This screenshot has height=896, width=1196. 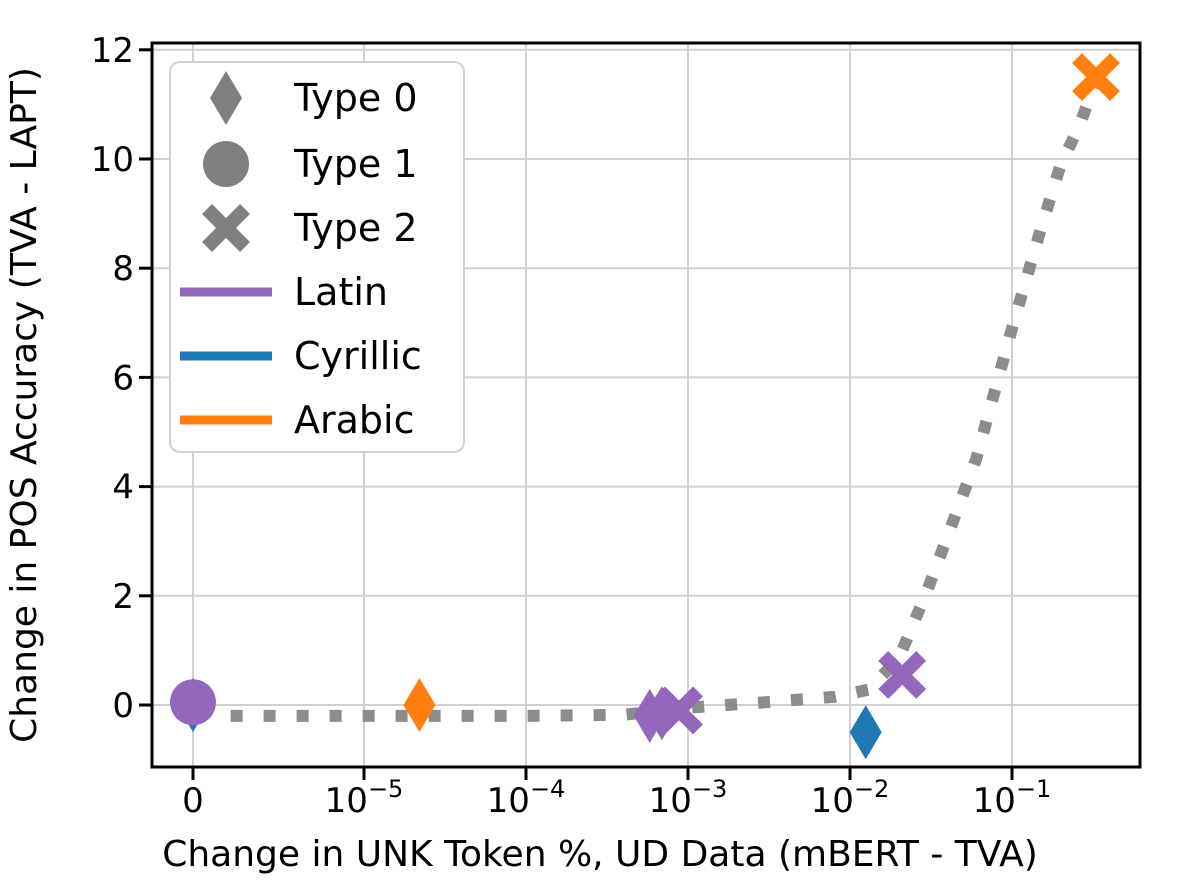 I want to click on legend-entries: Type 0 Type 1 Type 2 Latin Cyrillic Arabic, so click(x=301, y=256).